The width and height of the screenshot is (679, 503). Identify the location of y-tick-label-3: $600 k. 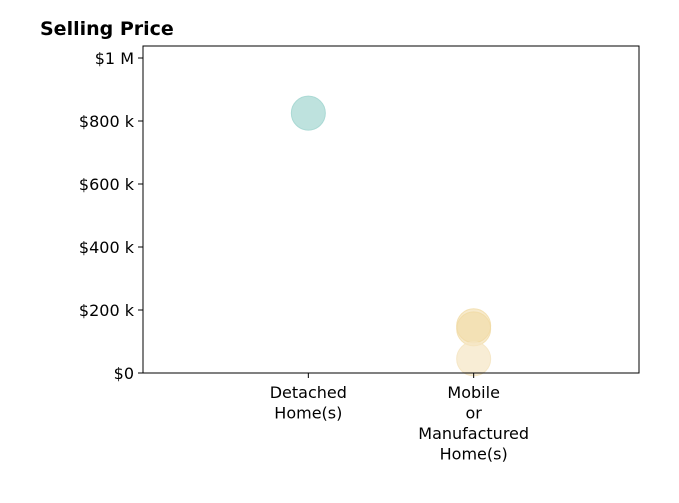
(107, 184).